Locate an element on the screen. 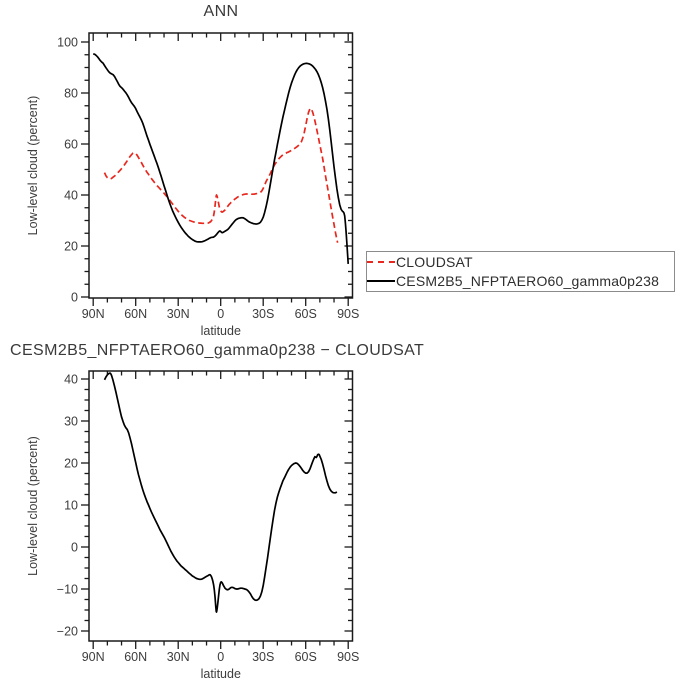  legend: CLOUDSAT CESM2B5_NFPTAERO60_gamma0p238 is located at coordinates (520, 271).